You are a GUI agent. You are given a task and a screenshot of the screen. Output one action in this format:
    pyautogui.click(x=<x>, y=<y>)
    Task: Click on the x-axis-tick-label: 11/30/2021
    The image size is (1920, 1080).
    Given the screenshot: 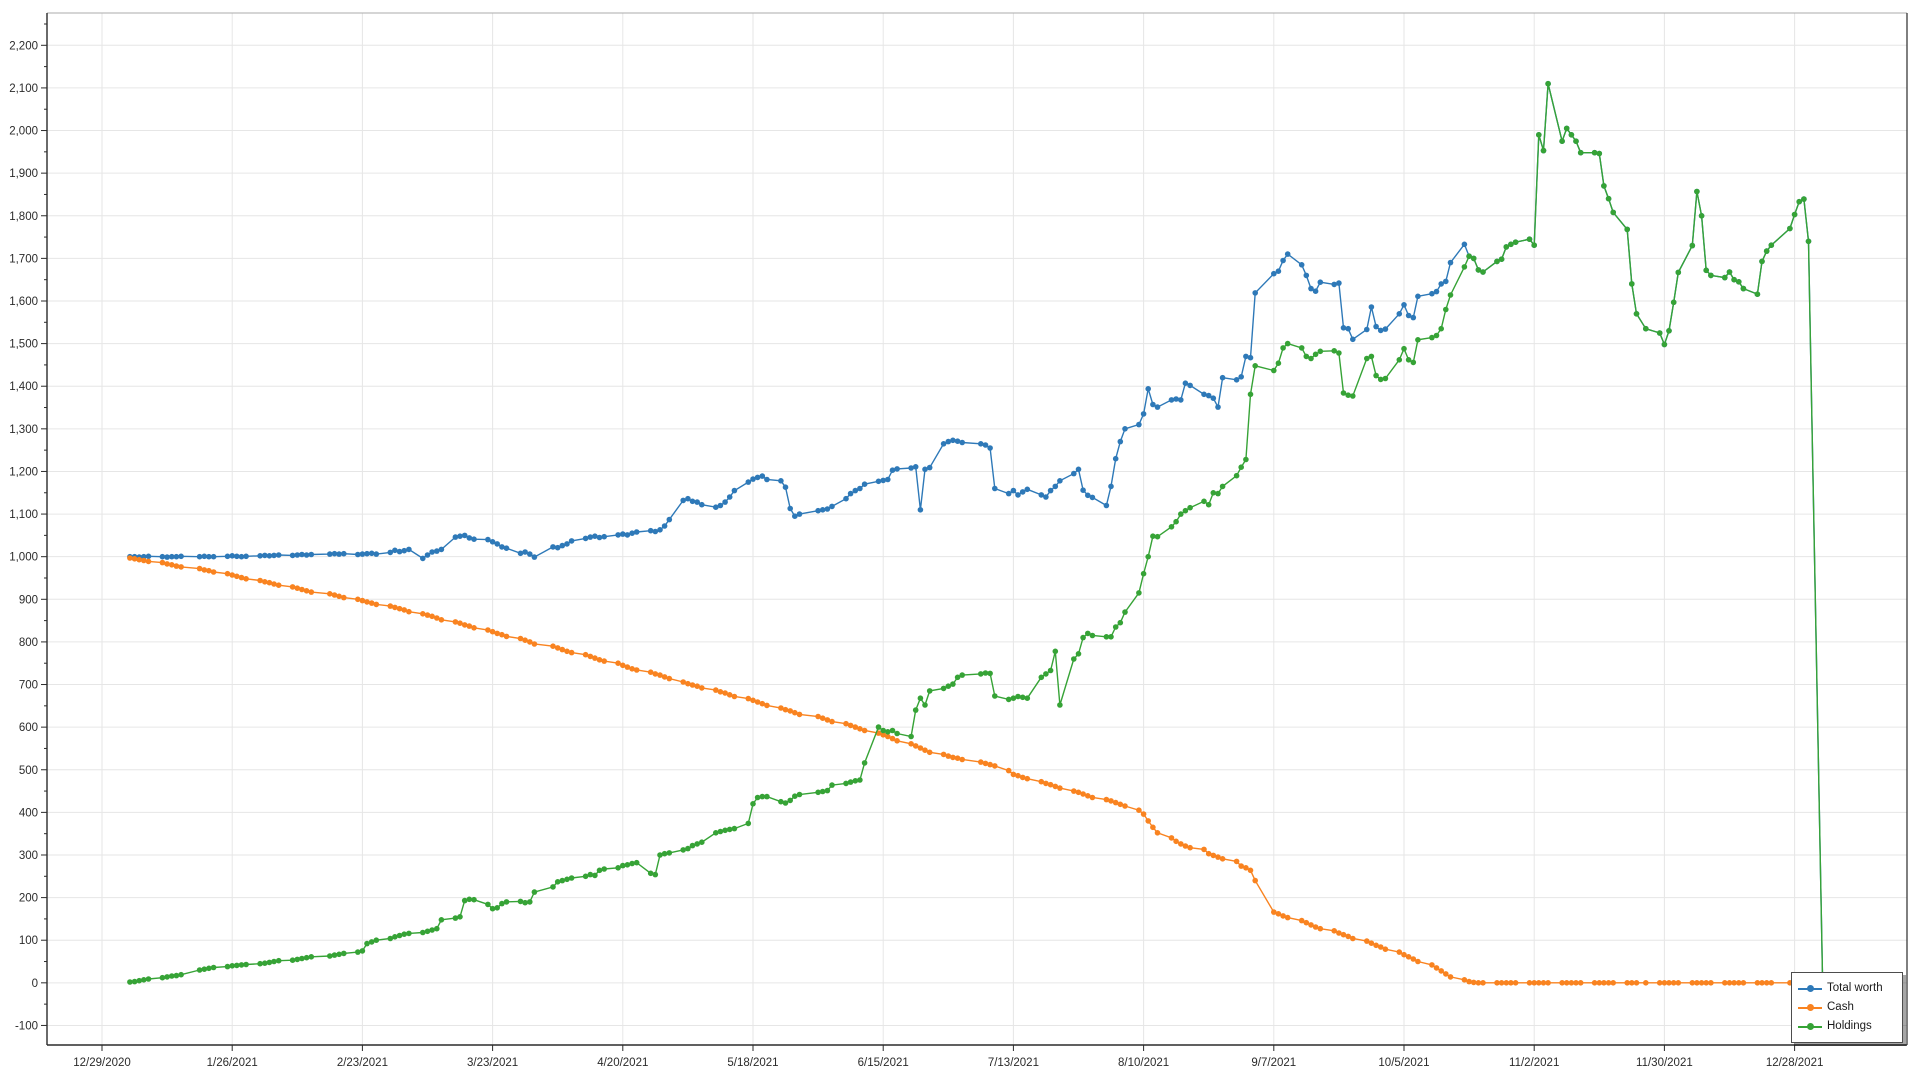 What is the action you would take?
    pyautogui.click(x=1664, y=1063)
    